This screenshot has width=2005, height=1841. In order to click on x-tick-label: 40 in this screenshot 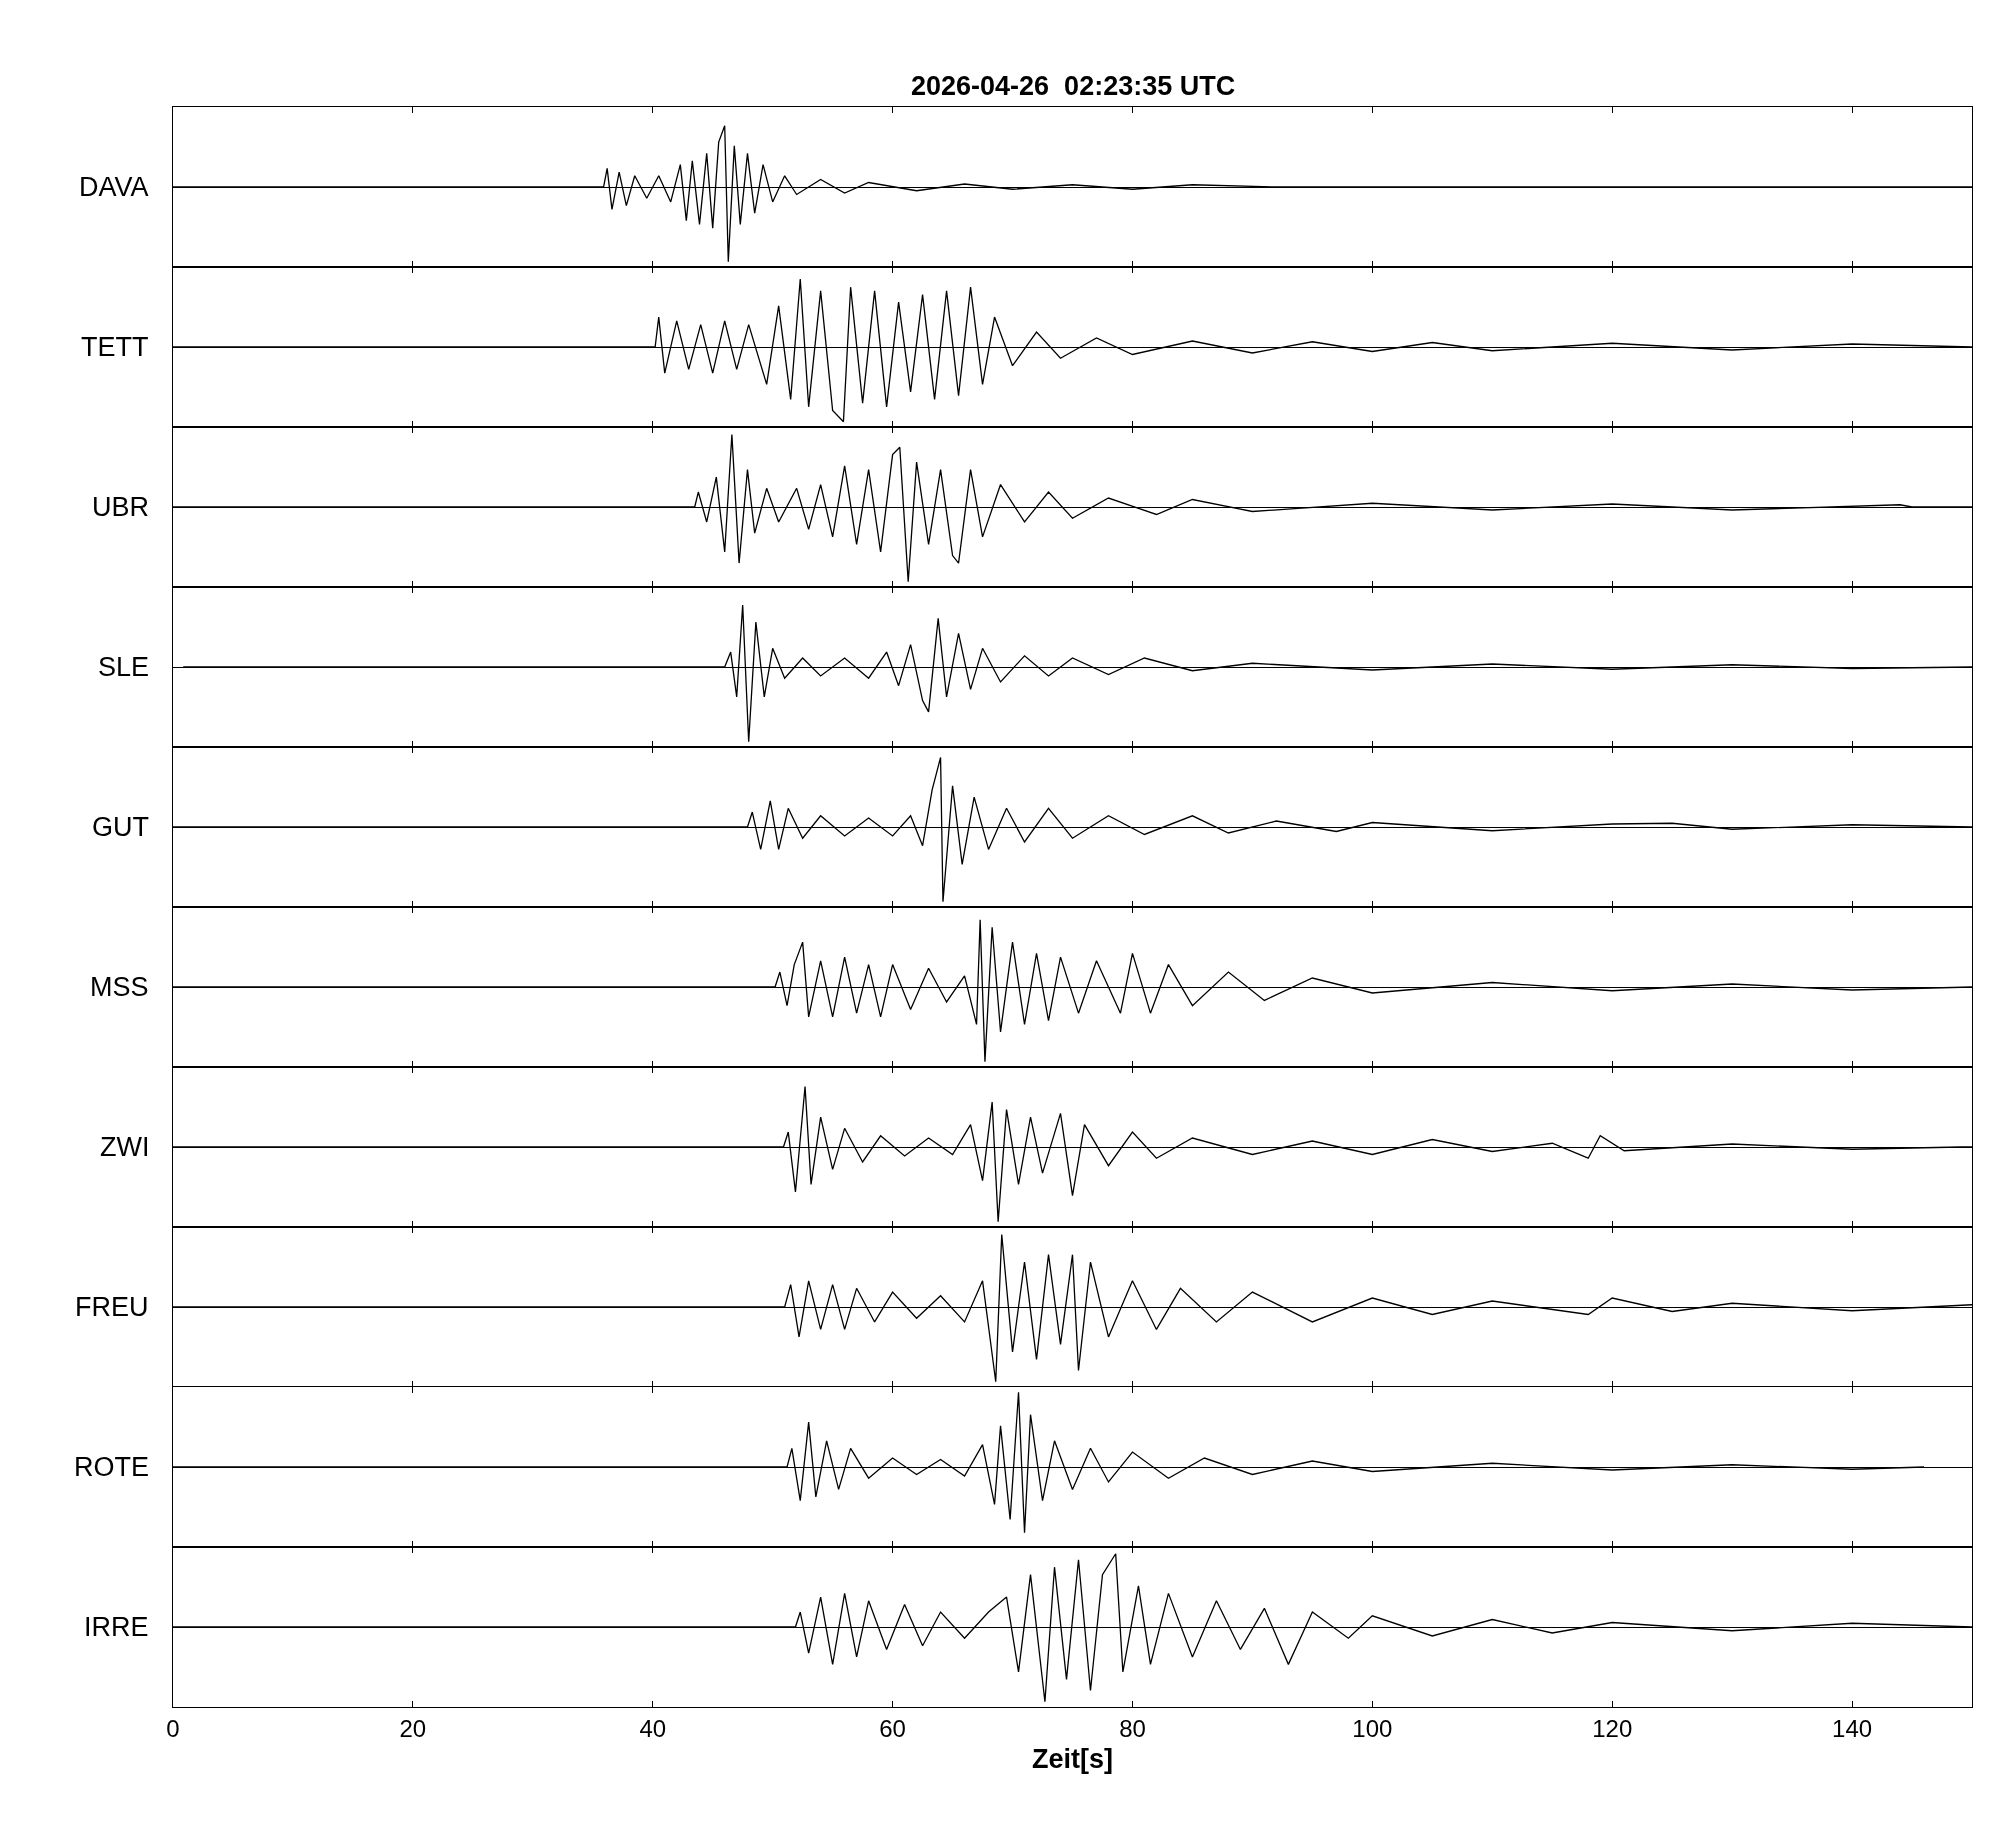, I will do `click(653, 1728)`.